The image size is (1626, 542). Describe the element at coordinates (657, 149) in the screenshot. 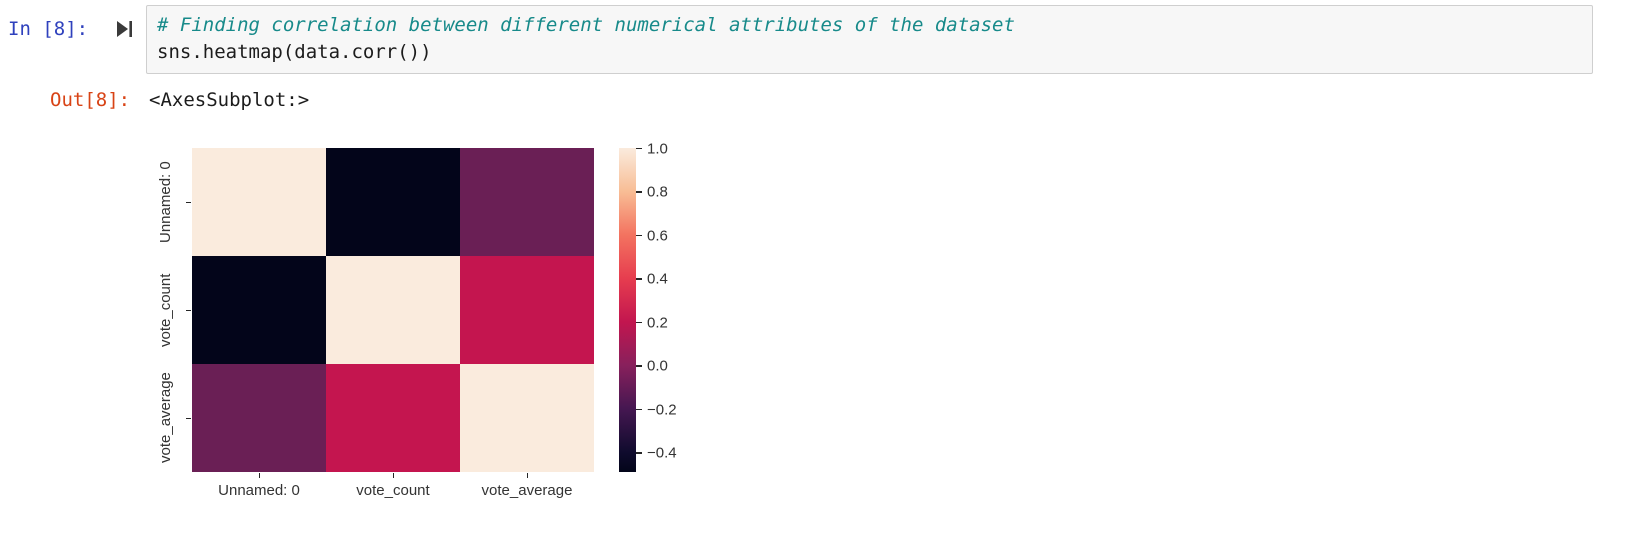

I see `colorbar-tick-label: 1.0` at that location.